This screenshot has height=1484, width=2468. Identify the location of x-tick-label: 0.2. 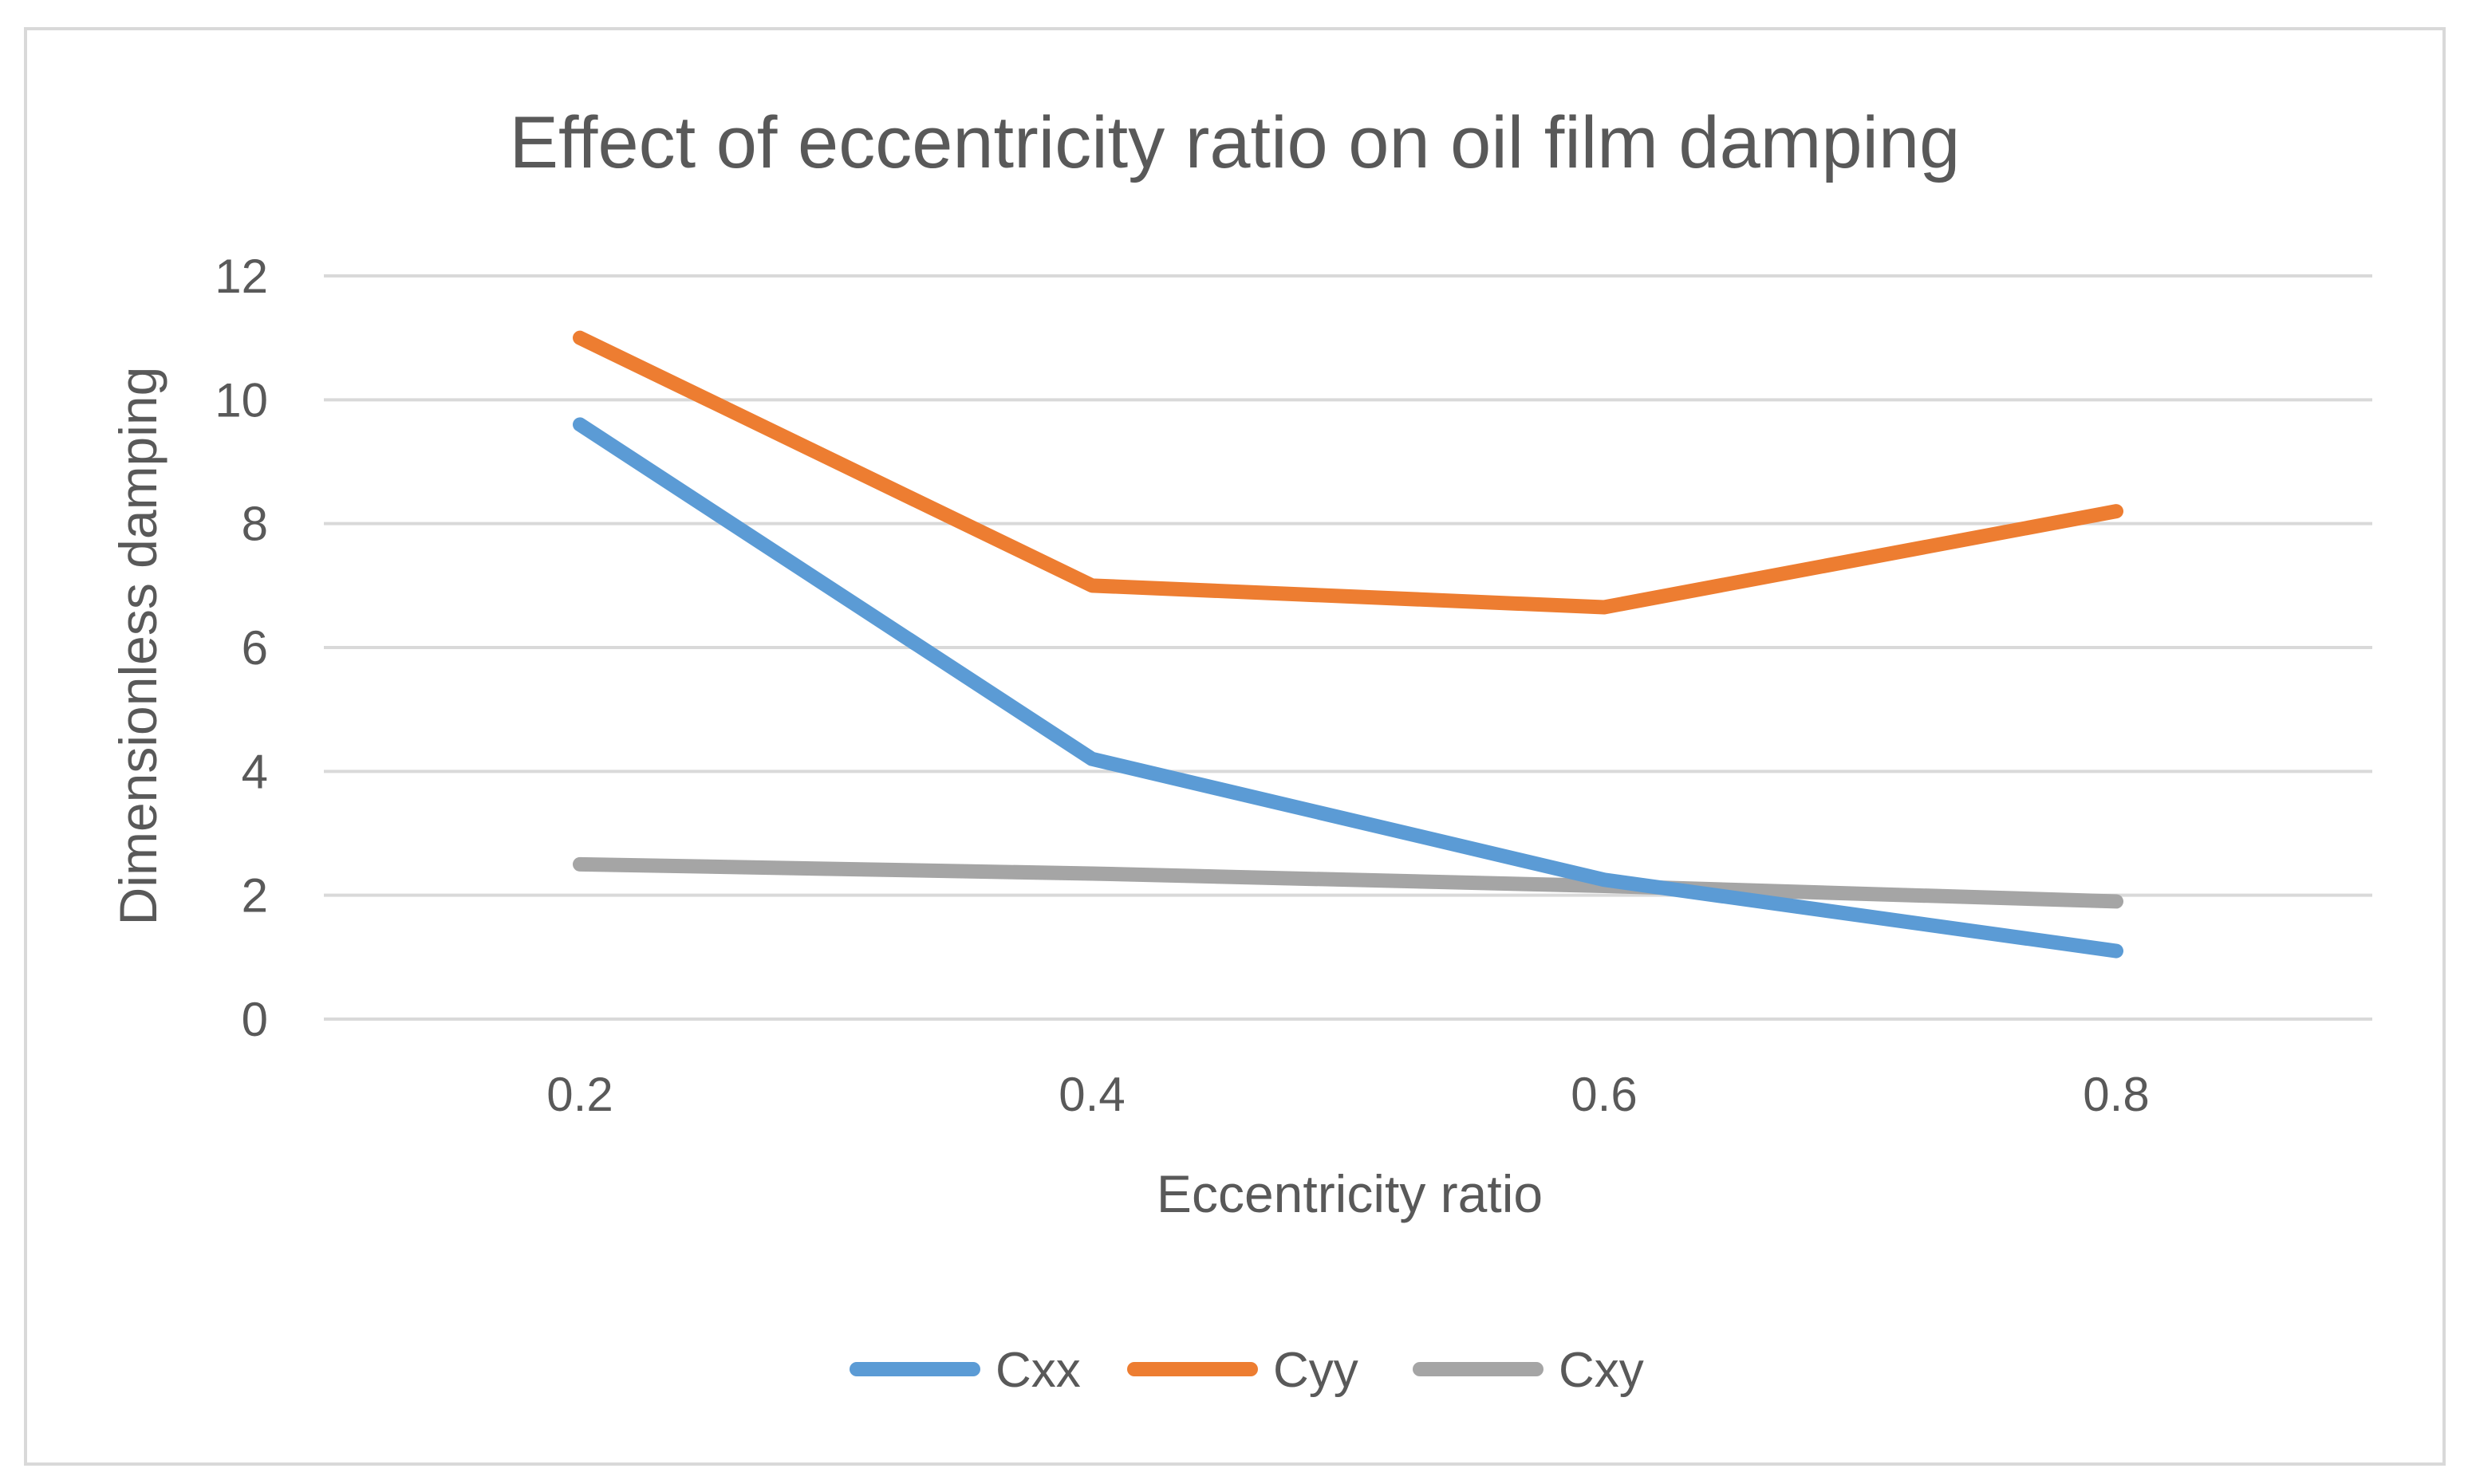
(579, 1094).